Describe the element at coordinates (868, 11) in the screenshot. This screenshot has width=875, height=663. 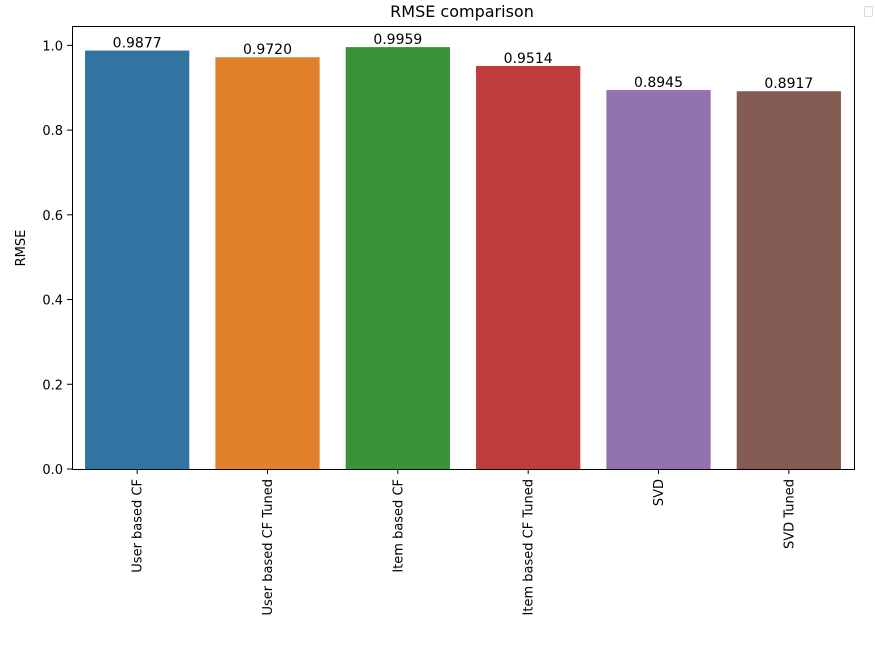
I see `scroll-hint-icon` at that location.